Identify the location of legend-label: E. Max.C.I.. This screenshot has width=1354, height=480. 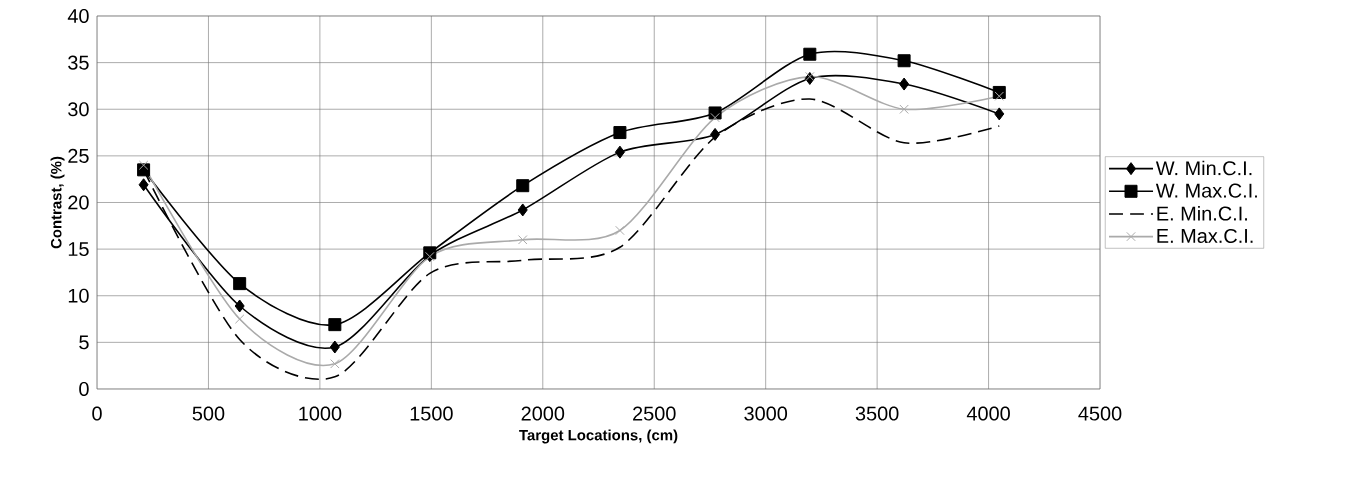
(1205, 235).